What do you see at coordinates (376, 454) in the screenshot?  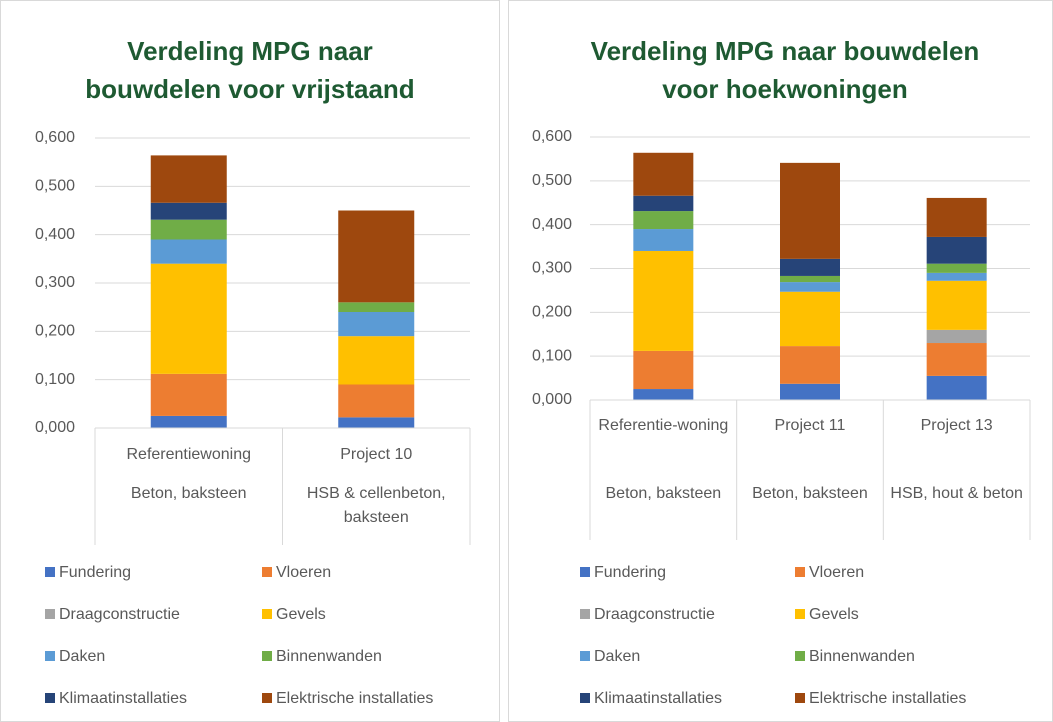 I see `x-tick-label: Project 10` at bounding box center [376, 454].